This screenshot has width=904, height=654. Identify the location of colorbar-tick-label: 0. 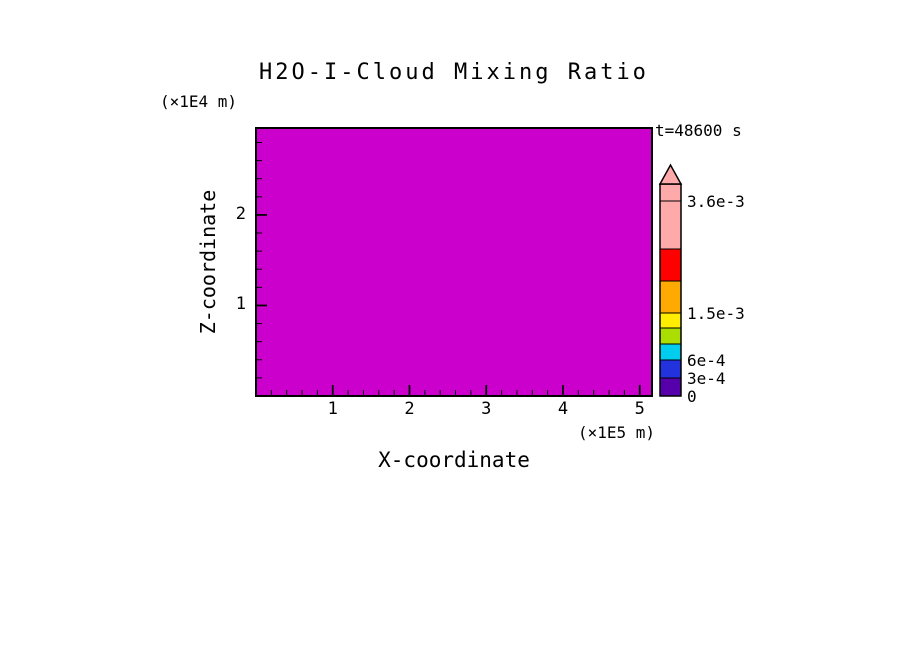
(692, 396).